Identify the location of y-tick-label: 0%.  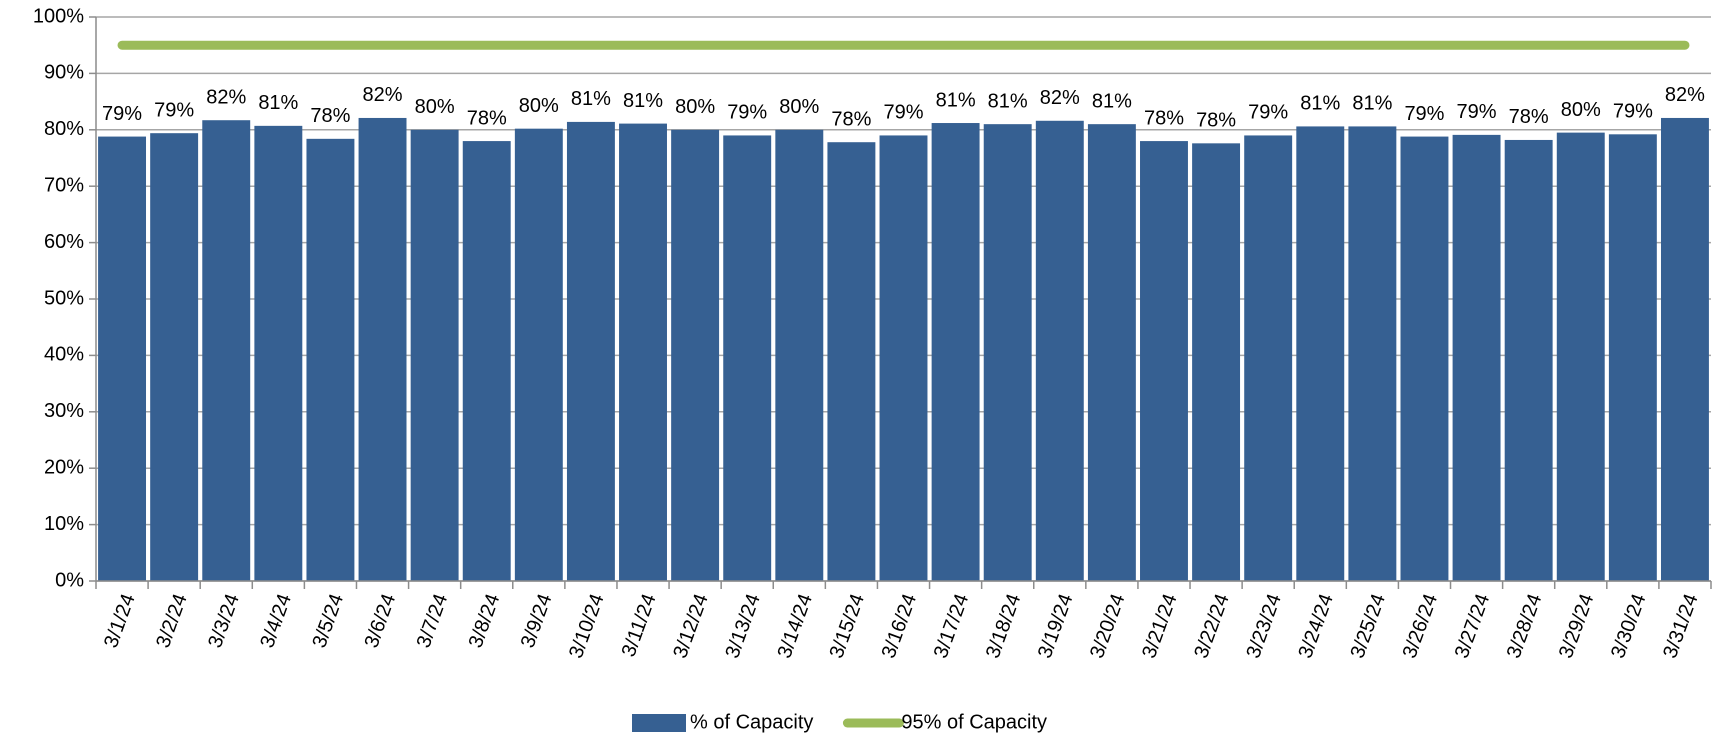
(69, 580).